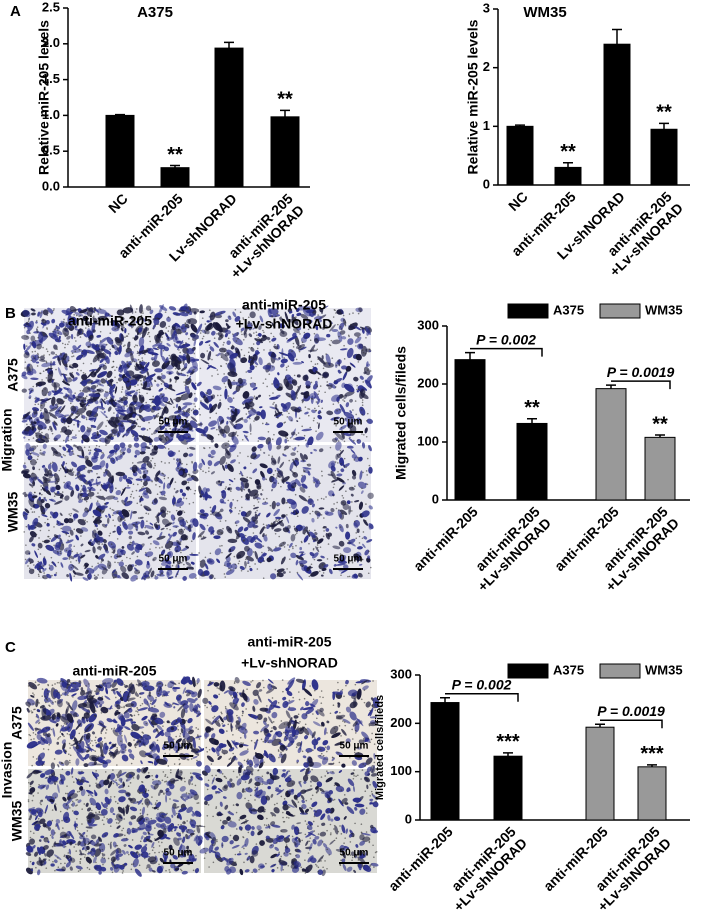 Image resolution: width=709 pixels, height=923 pixels. What do you see at coordinates (348, 559) in the screenshot?
I see `scale-label: 50 μm` at bounding box center [348, 559].